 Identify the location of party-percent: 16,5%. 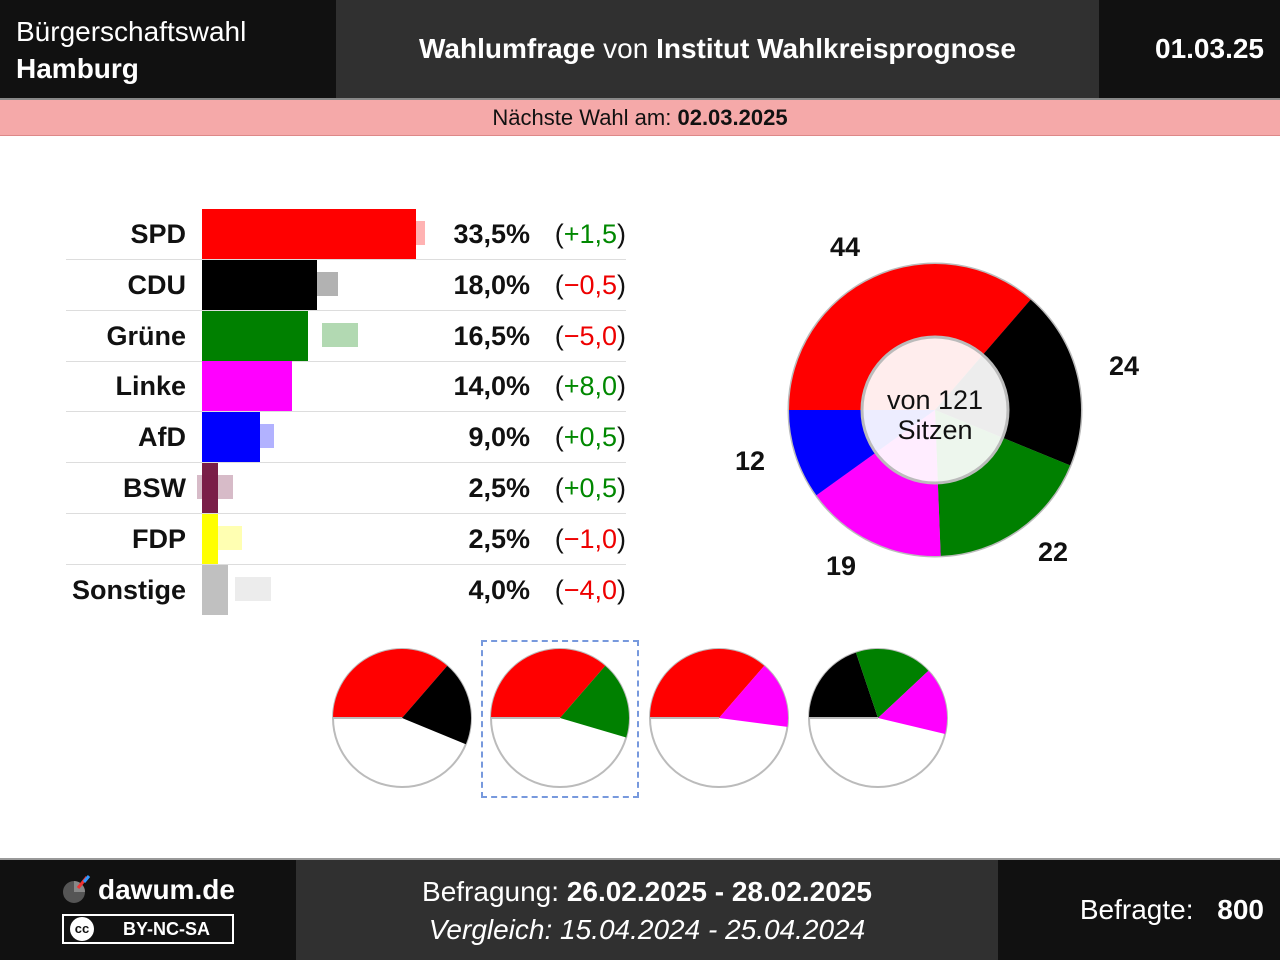
(491, 335).